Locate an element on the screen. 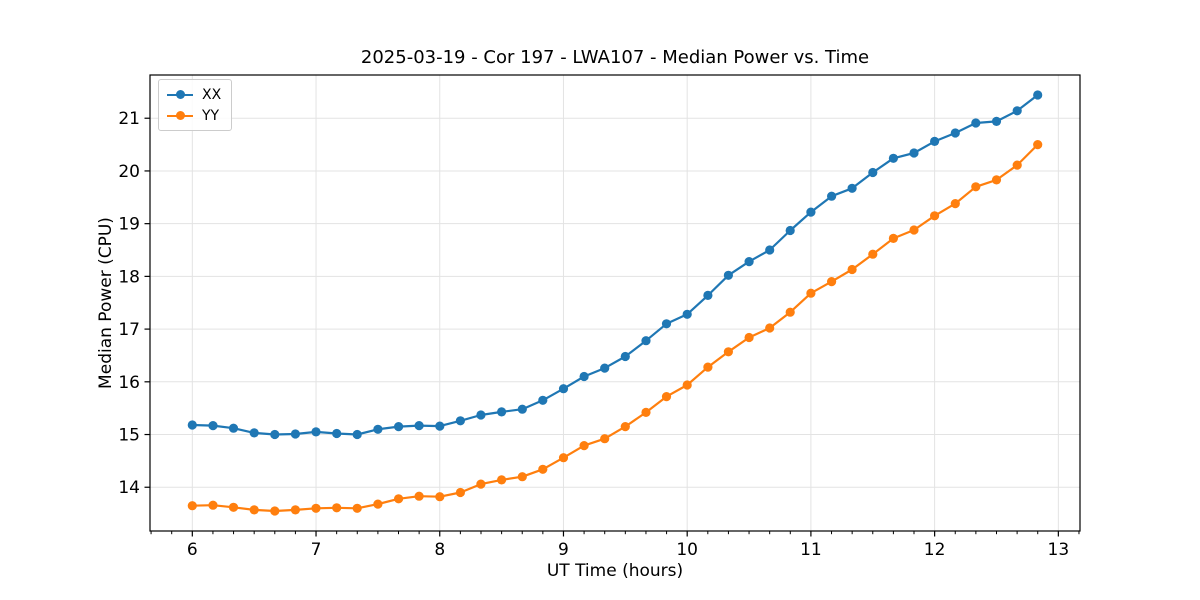 The width and height of the screenshot is (1200, 600). legend-label-YY: YY is located at coordinates (211, 115).